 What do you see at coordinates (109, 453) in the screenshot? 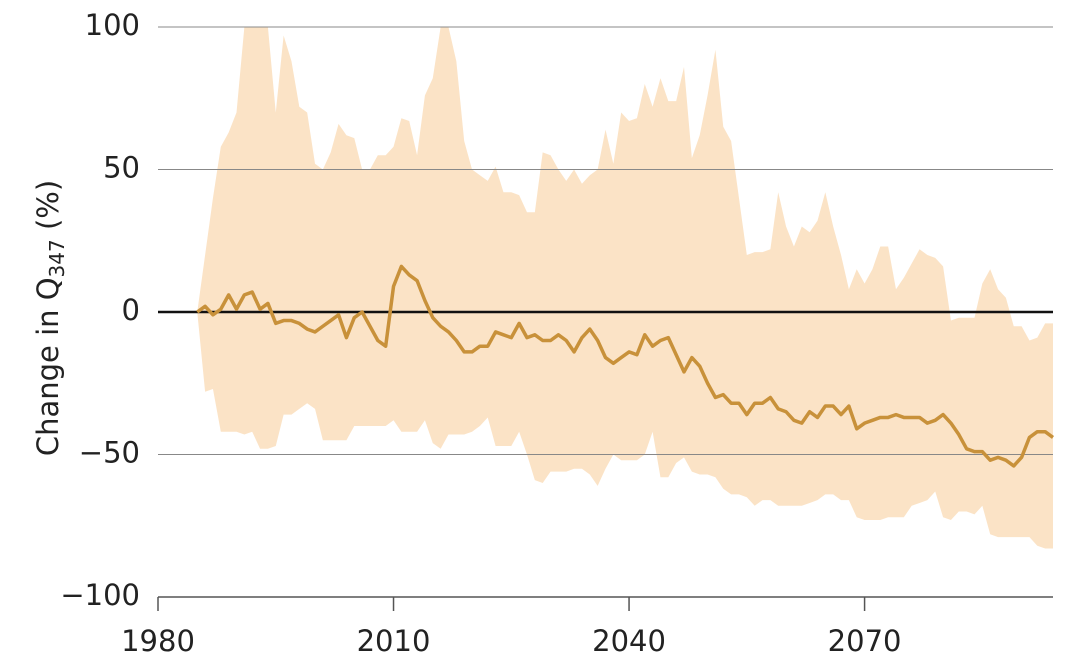
I see `y-tick-label: −50` at bounding box center [109, 453].